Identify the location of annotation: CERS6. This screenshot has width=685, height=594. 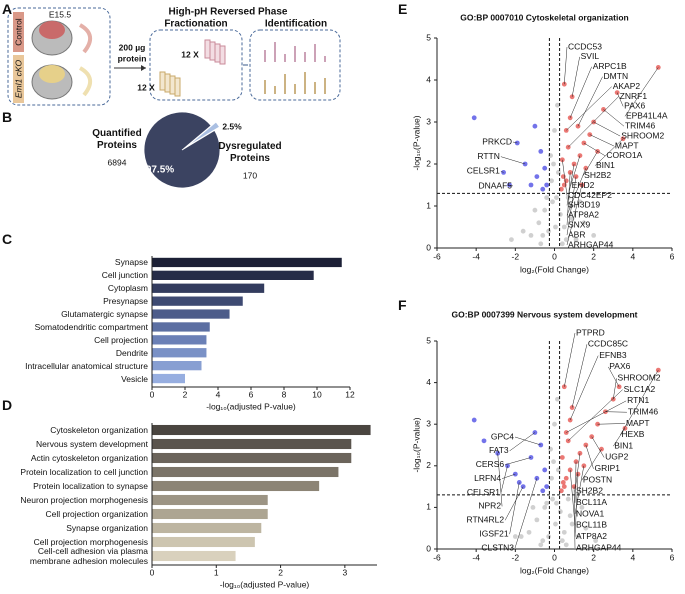
(490, 464).